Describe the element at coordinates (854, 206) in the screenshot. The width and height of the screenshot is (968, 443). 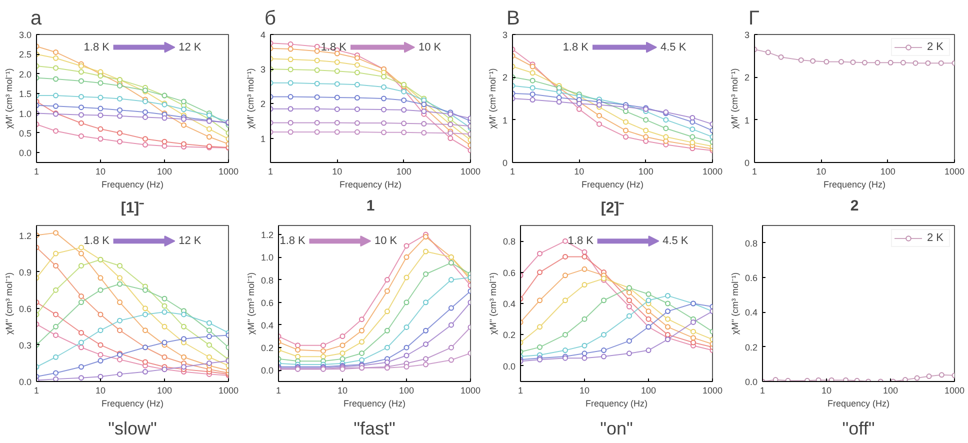
I see `text: 2` at that location.